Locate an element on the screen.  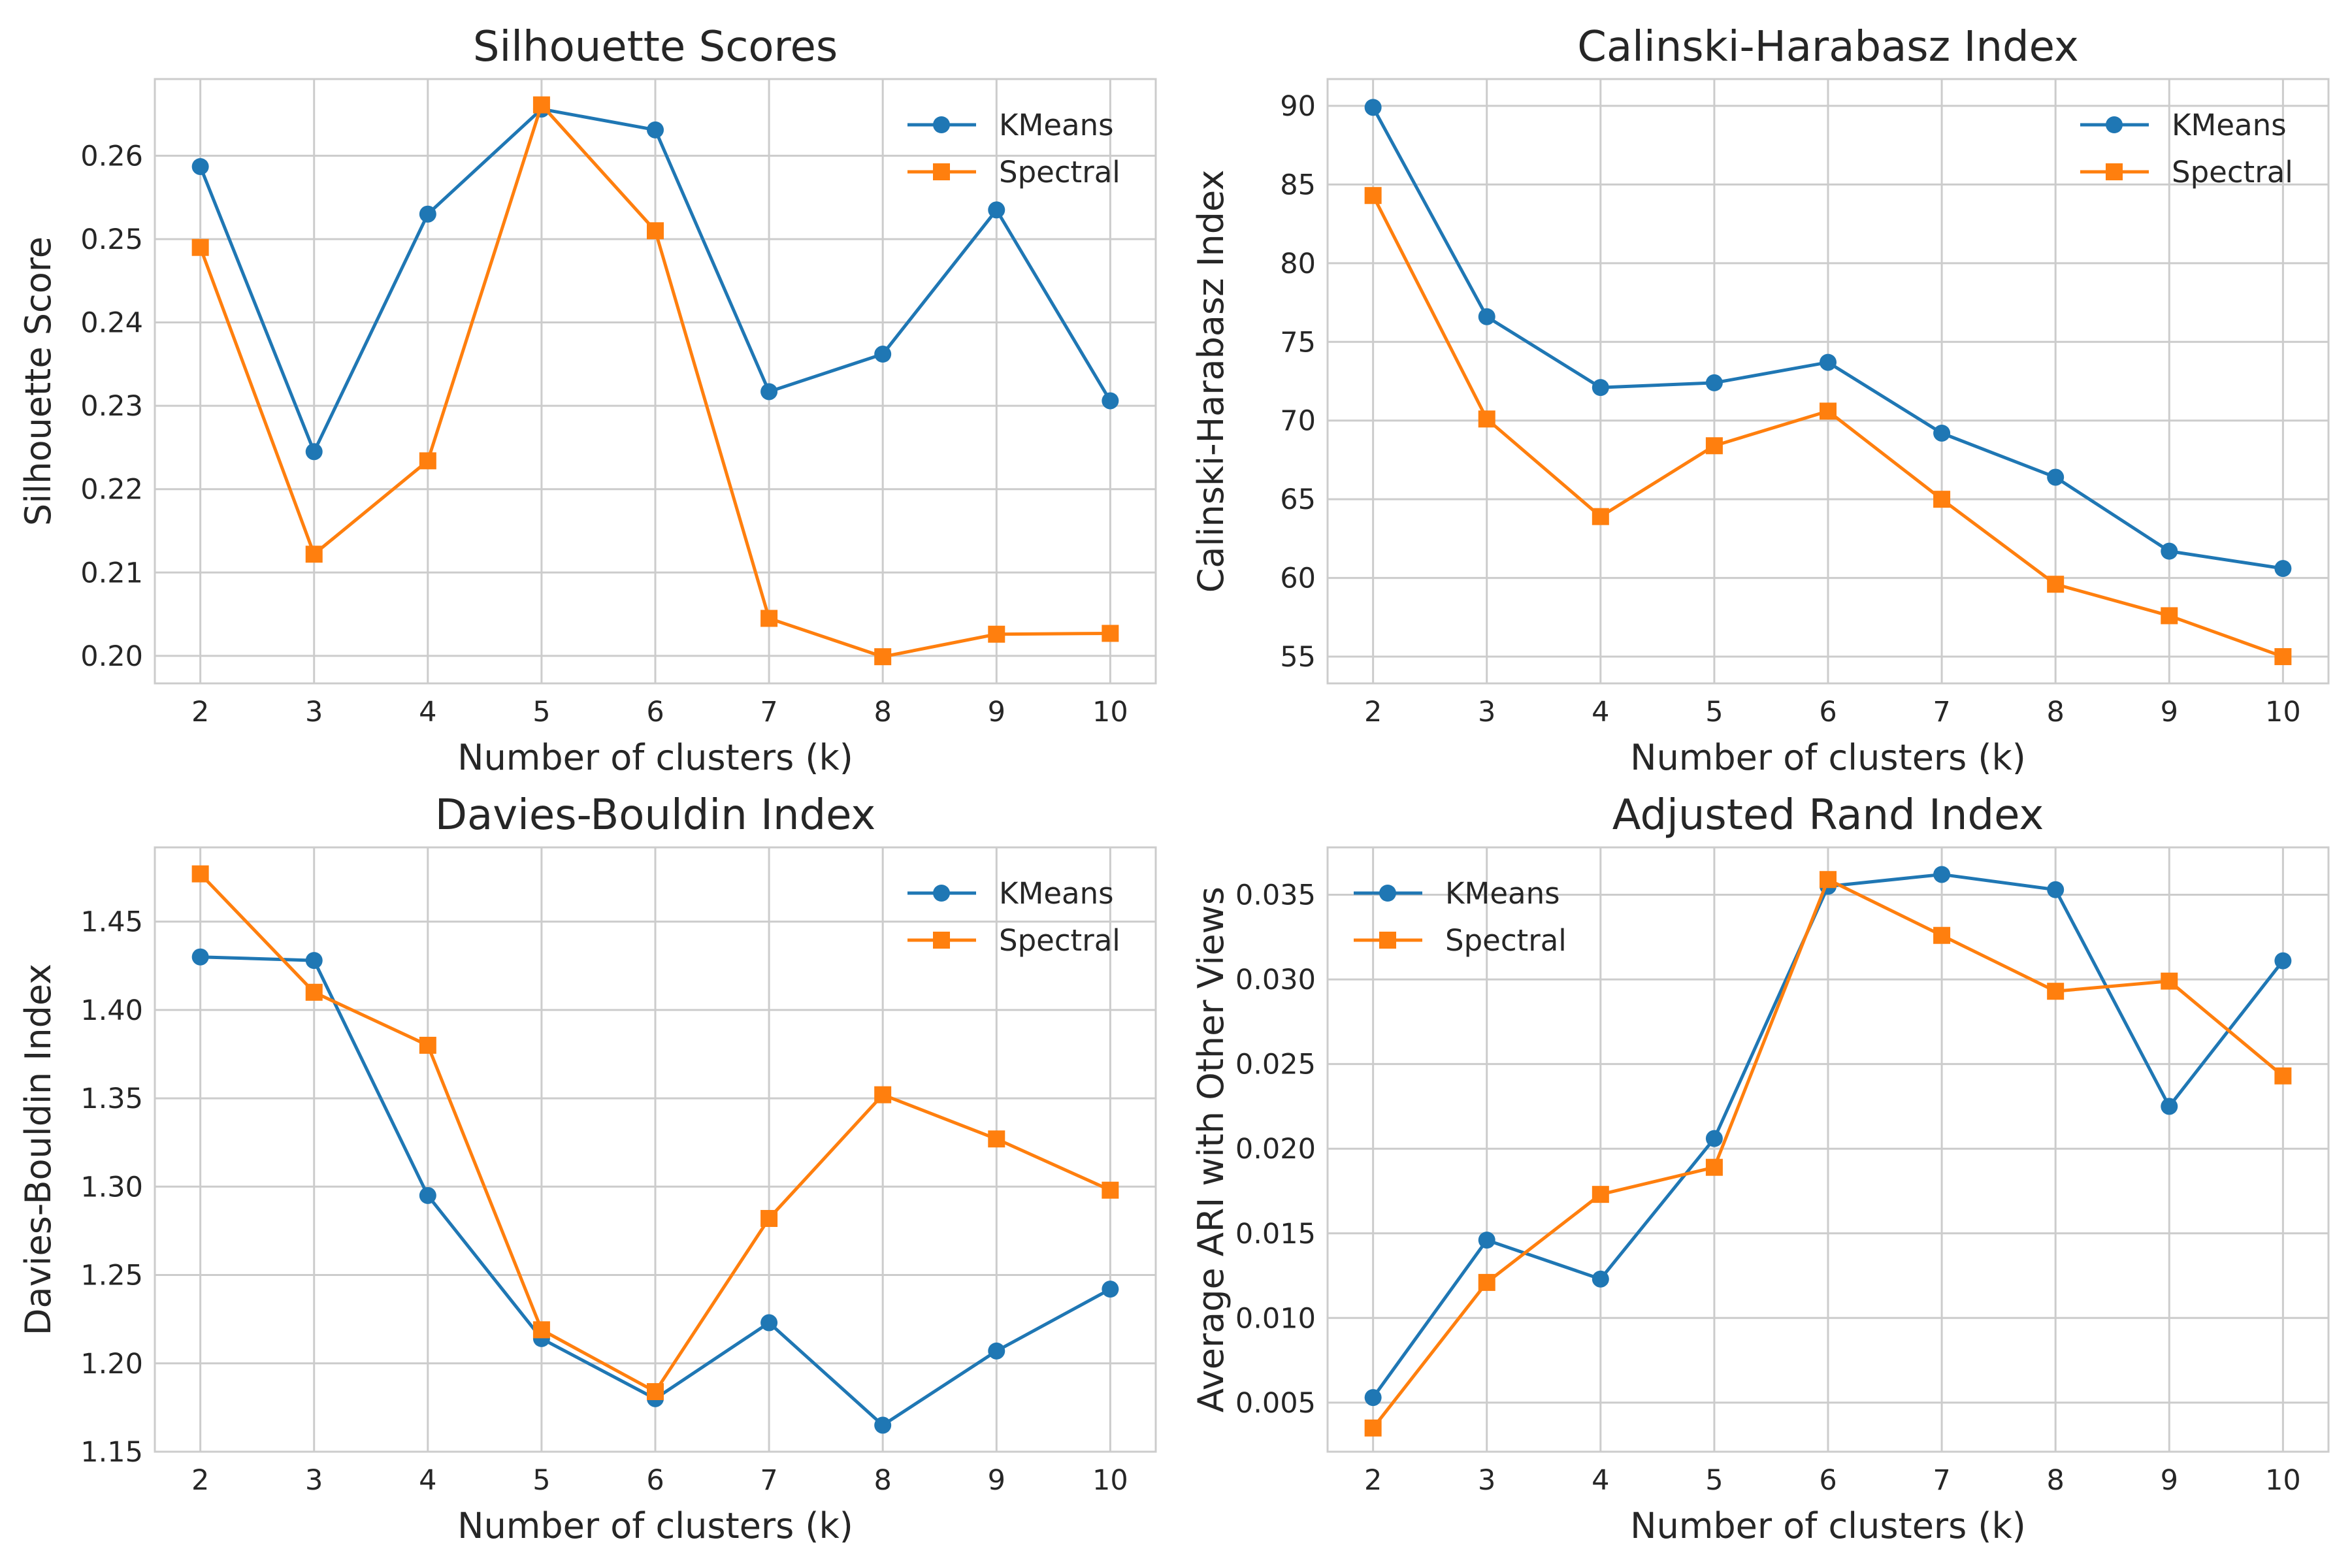
y-tick-label: 0.010 is located at coordinates (1275, 1318).